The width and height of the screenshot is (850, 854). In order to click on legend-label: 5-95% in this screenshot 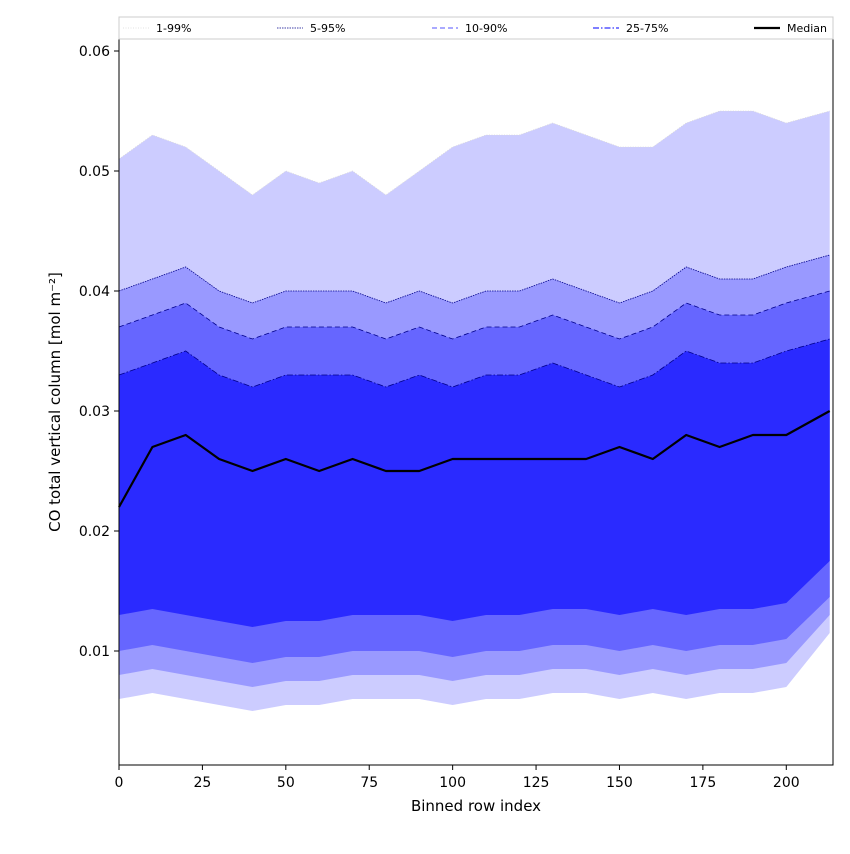, I will do `click(327, 28)`.